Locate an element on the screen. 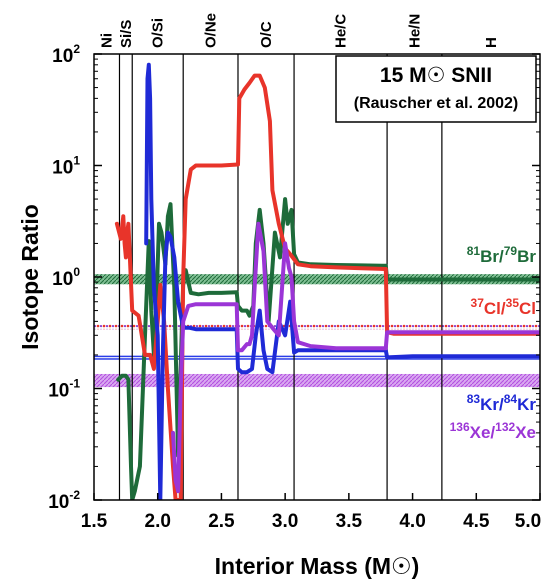 The height and width of the screenshot is (583, 552). zone-label-6: He/N is located at coordinates (415, 31).